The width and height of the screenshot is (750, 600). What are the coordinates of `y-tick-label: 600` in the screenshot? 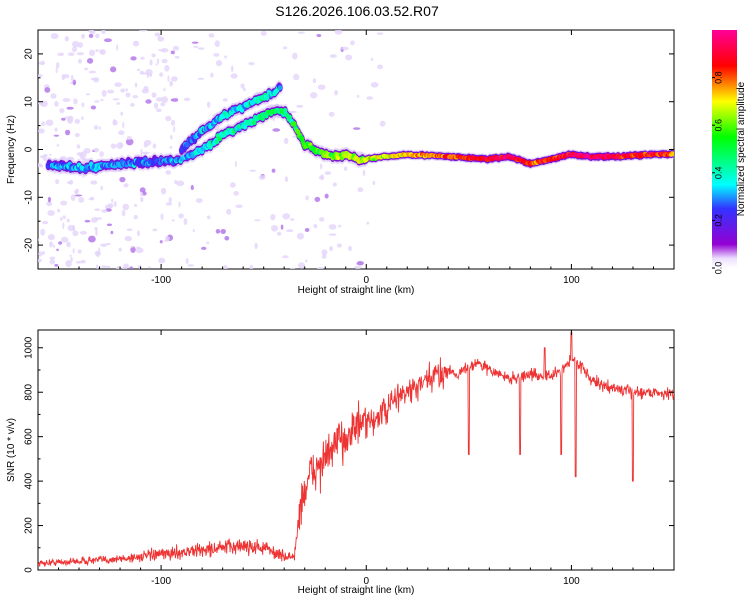 It's located at (29, 436).